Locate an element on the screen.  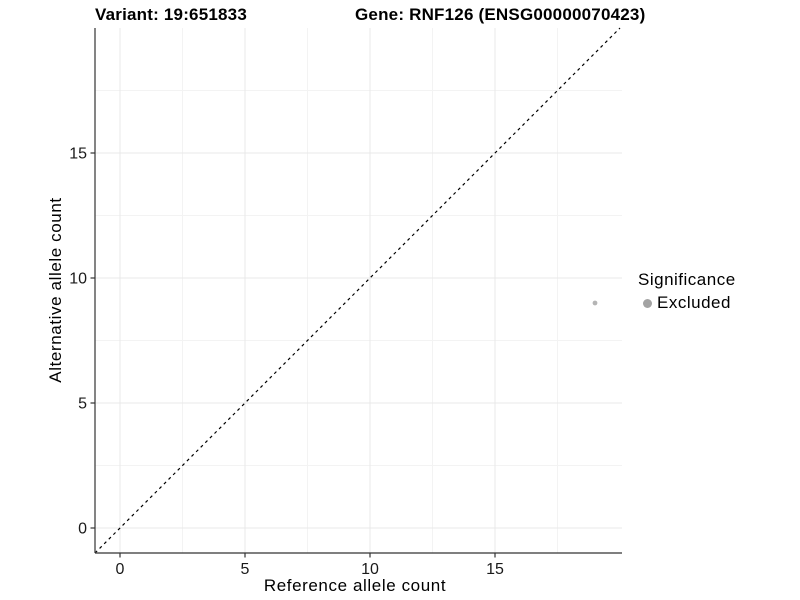
legend-title: Significance is located at coordinates (687, 279).